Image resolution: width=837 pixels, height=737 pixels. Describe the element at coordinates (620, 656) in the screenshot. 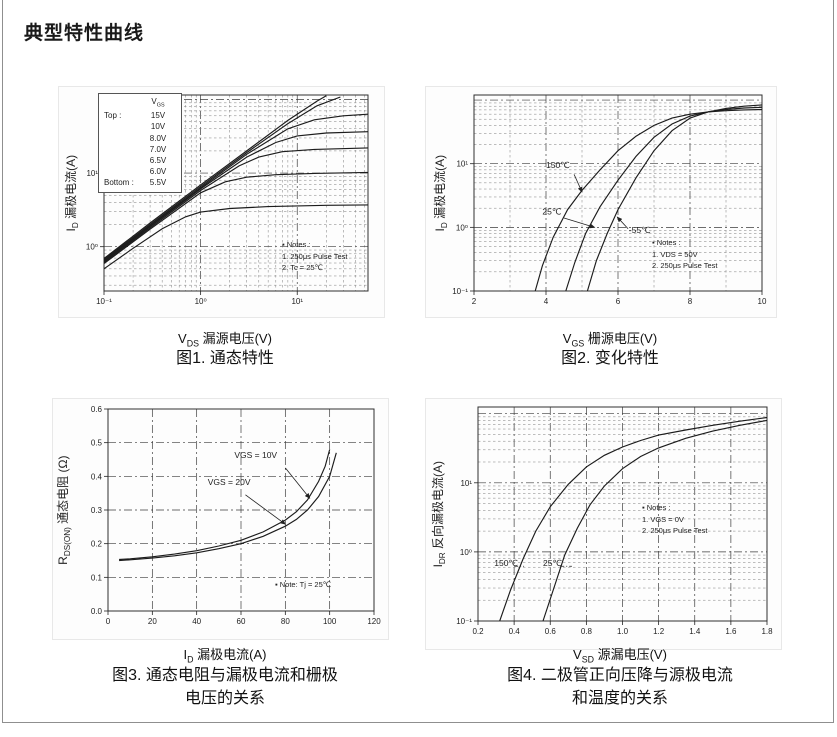

I see `figure-4-xaxis-title: VSD 源漏电压(V)` at that location.